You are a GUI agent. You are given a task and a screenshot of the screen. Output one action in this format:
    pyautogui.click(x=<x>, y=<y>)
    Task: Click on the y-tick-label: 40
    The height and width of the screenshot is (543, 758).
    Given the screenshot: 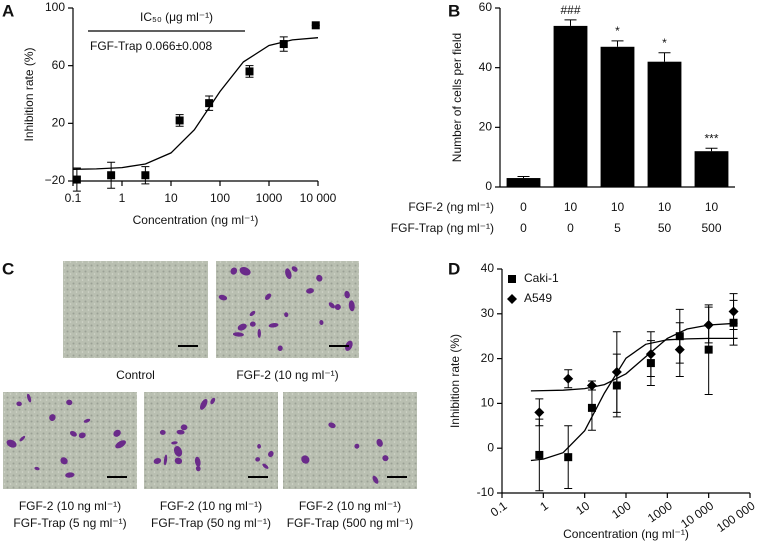 What is the action you would take?
    pyautogui.click(x=488, y=268)
    